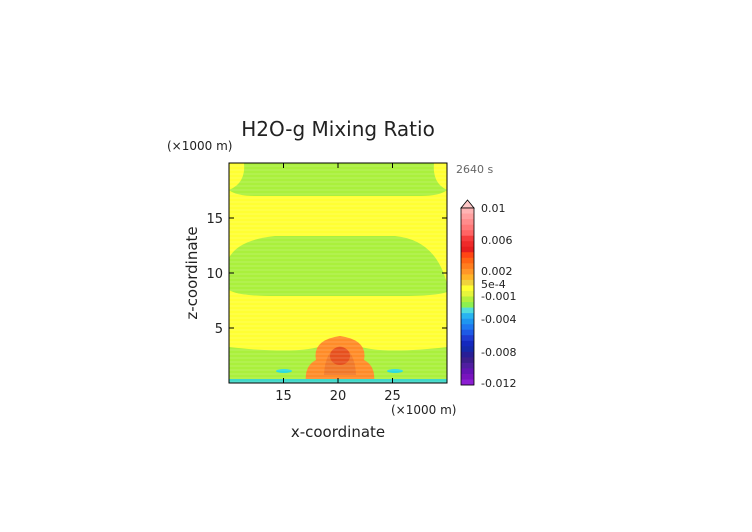 This screenshot has width=752, height=532. Describe the element at coordinates (338, 432) in the screenshot. I see `x-axis-label: x-coordinate` at that location.